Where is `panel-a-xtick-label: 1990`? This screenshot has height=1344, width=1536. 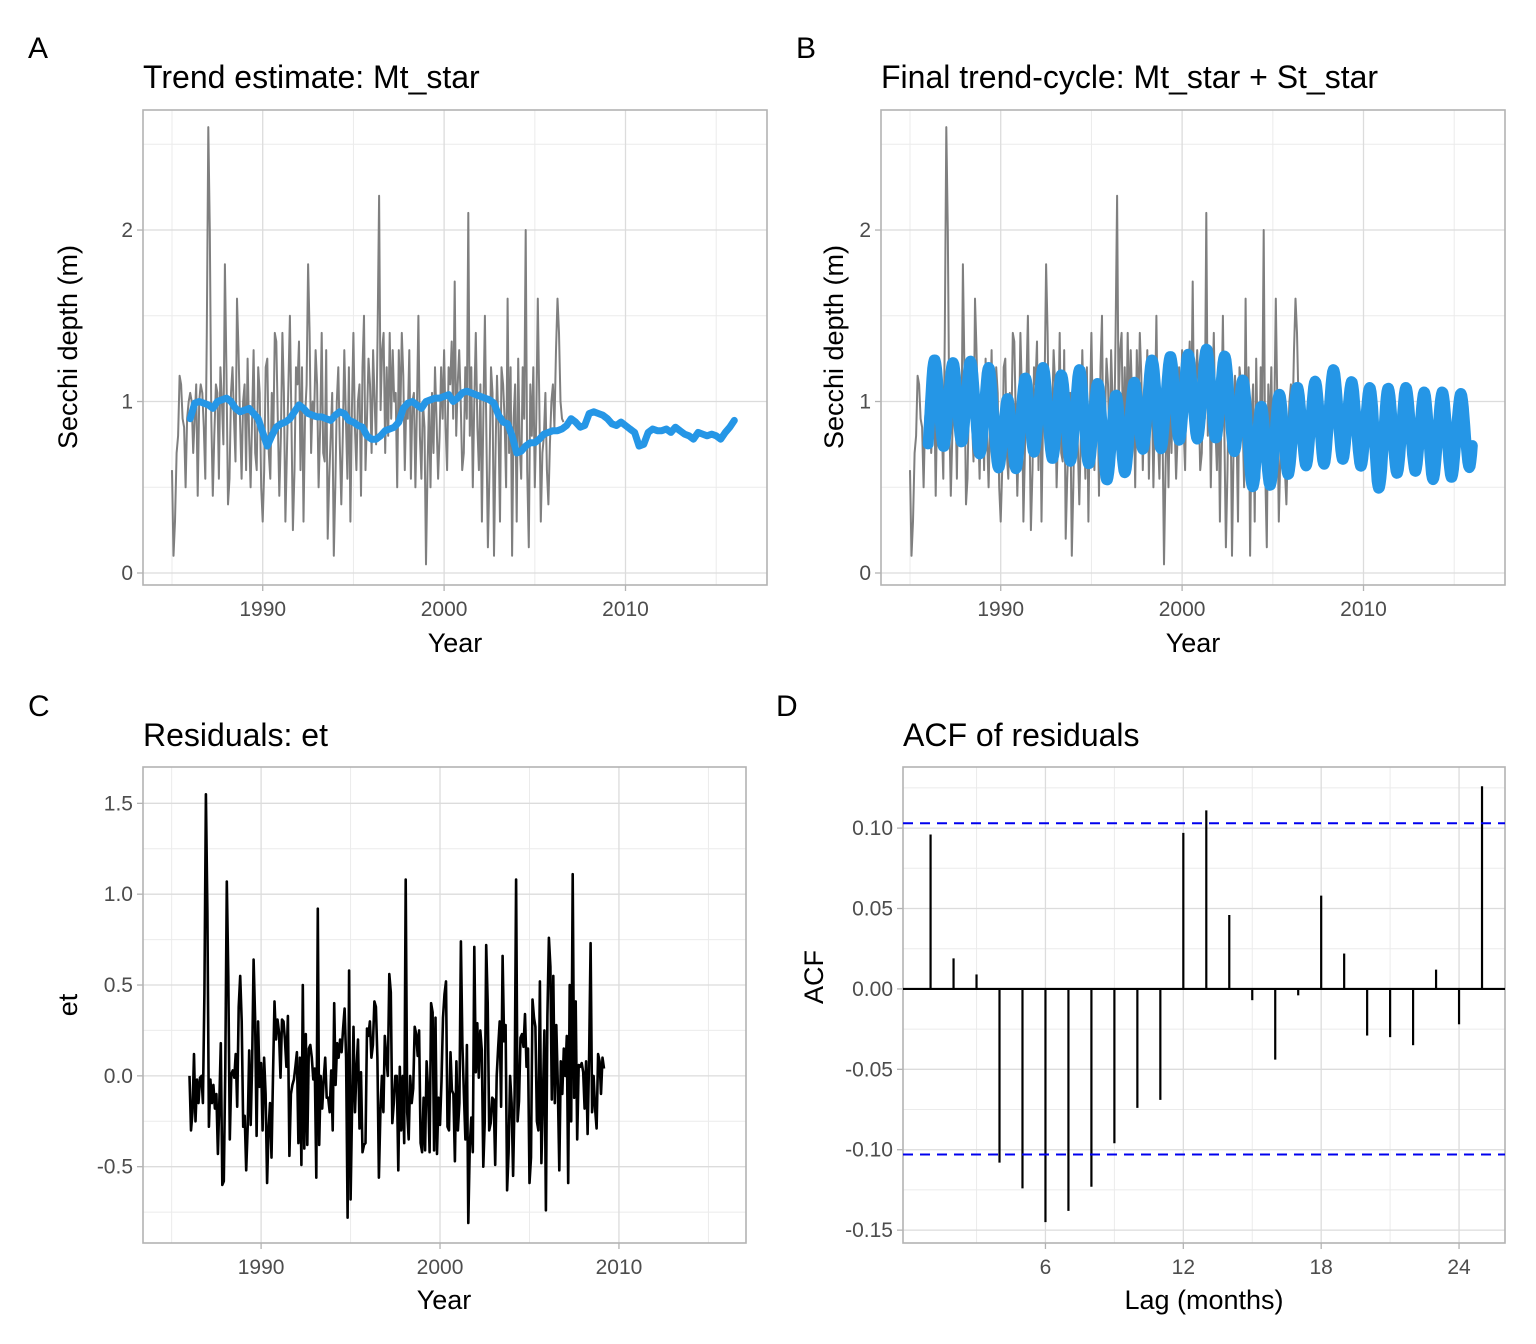
panel-a-xtick-label: 1990 is located at coordinates (262, 609).